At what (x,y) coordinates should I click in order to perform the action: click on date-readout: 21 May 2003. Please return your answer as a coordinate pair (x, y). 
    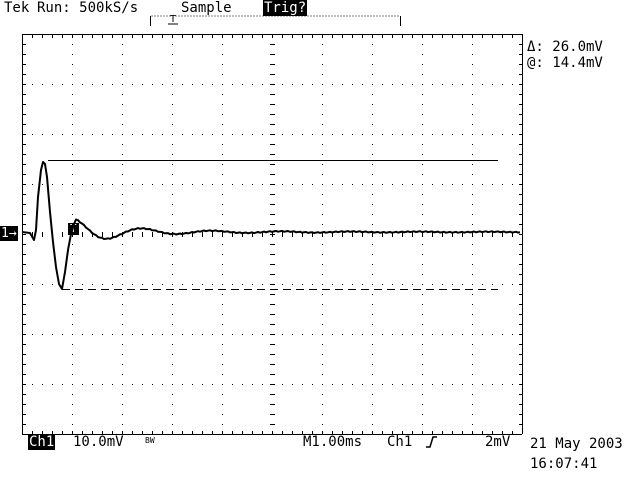
    Looking at the image, I should click on (576, 444).